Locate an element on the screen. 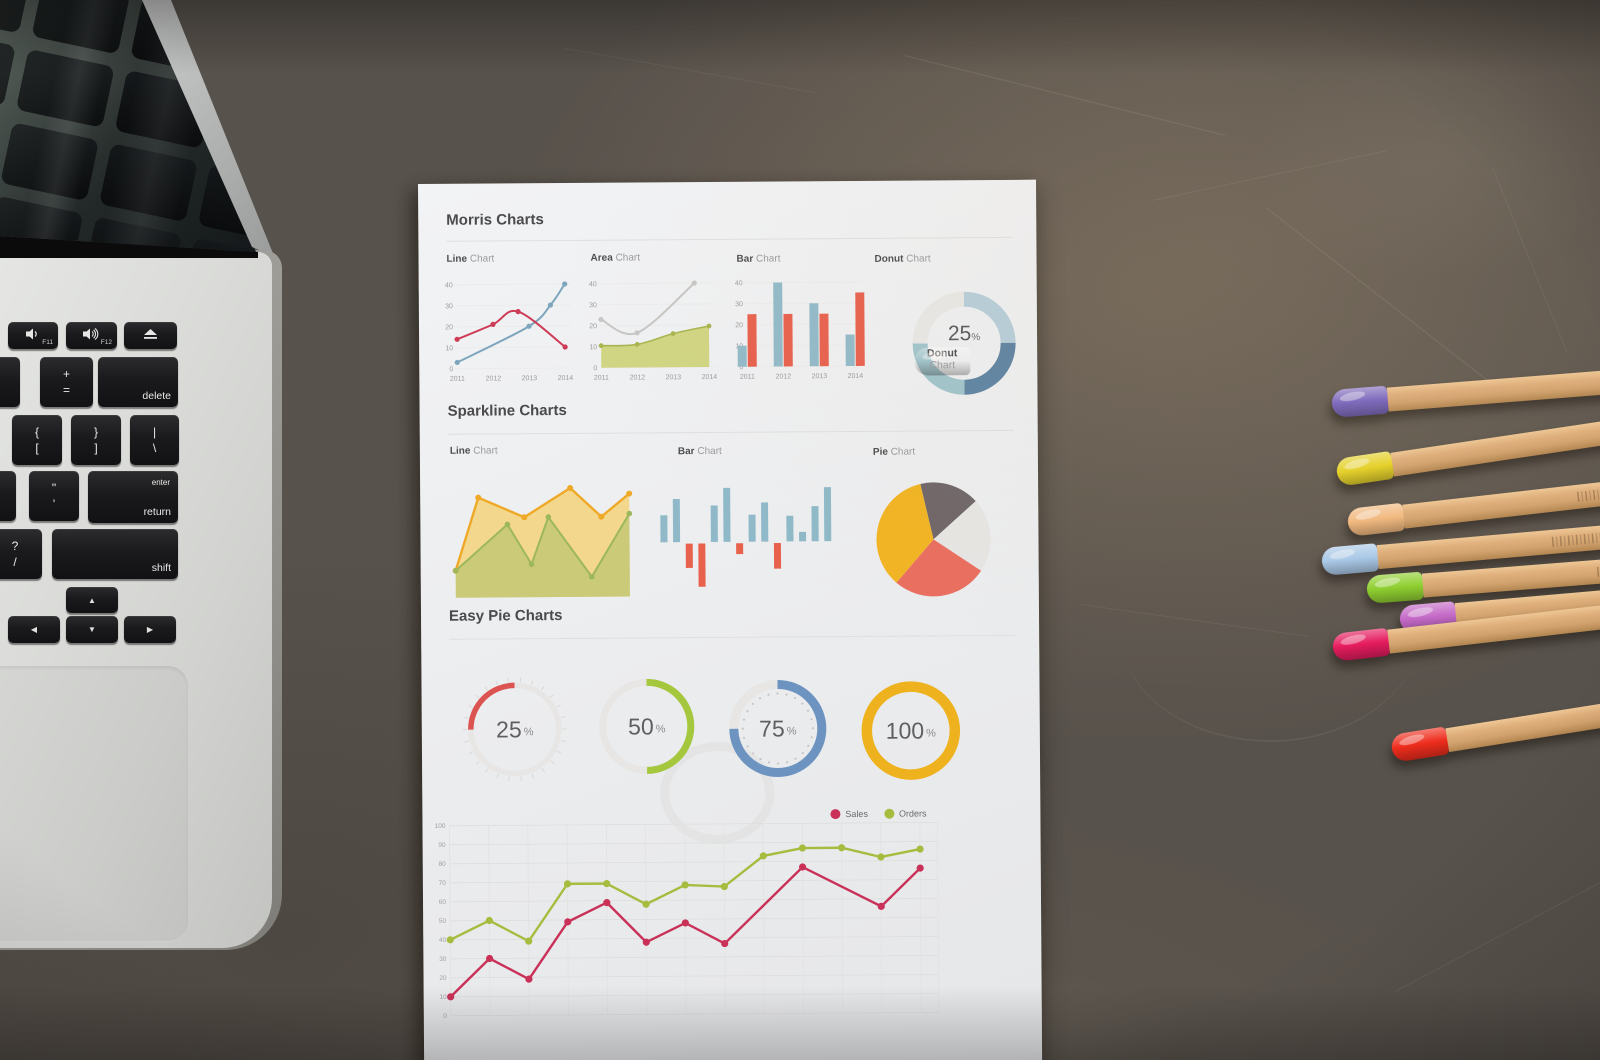 This screenshot has height=1060, width=1600. svg-text: 70 is located at coordinates (443, 883).